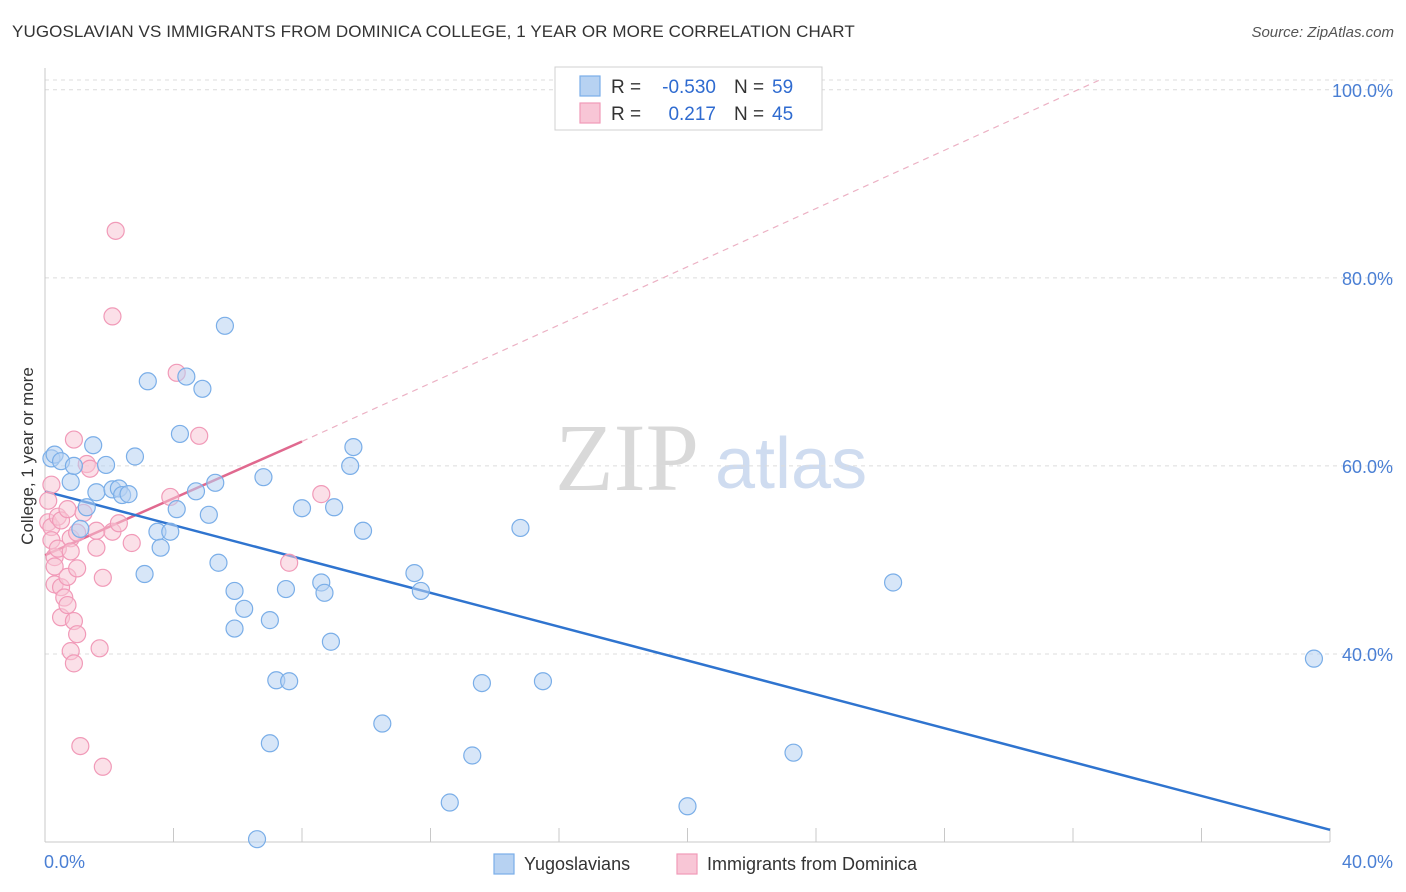 The width and height of the screenshot is (1406, 892). What do you see at coordinates (1367, 862) in the screenshot?
I see `x-tick-label-1: 40.0%` at bounding box center [1367, 862].